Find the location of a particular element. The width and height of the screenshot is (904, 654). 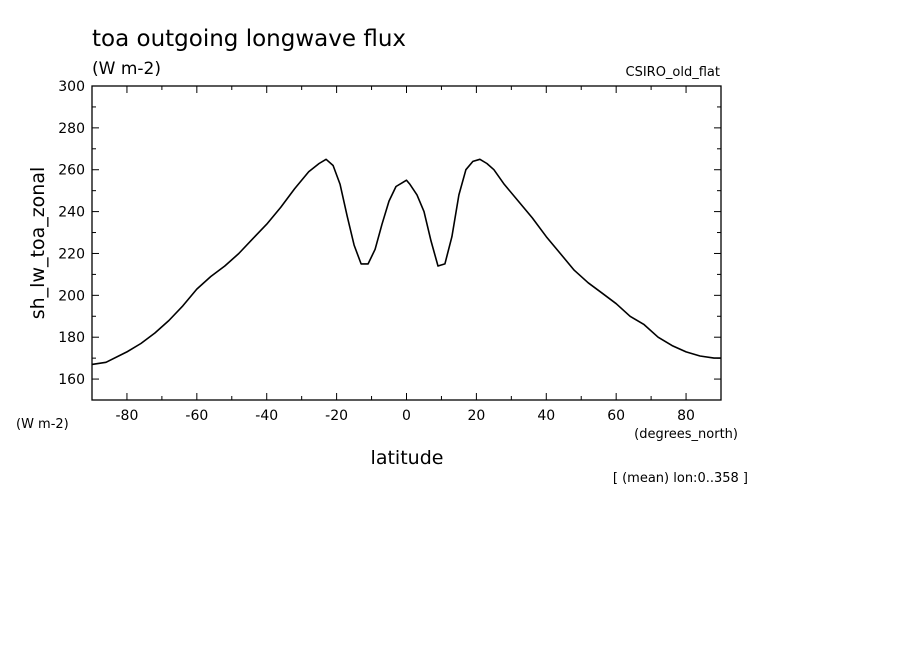

x-axis-units: (degrees_north) is located at coordinates (686, 434).